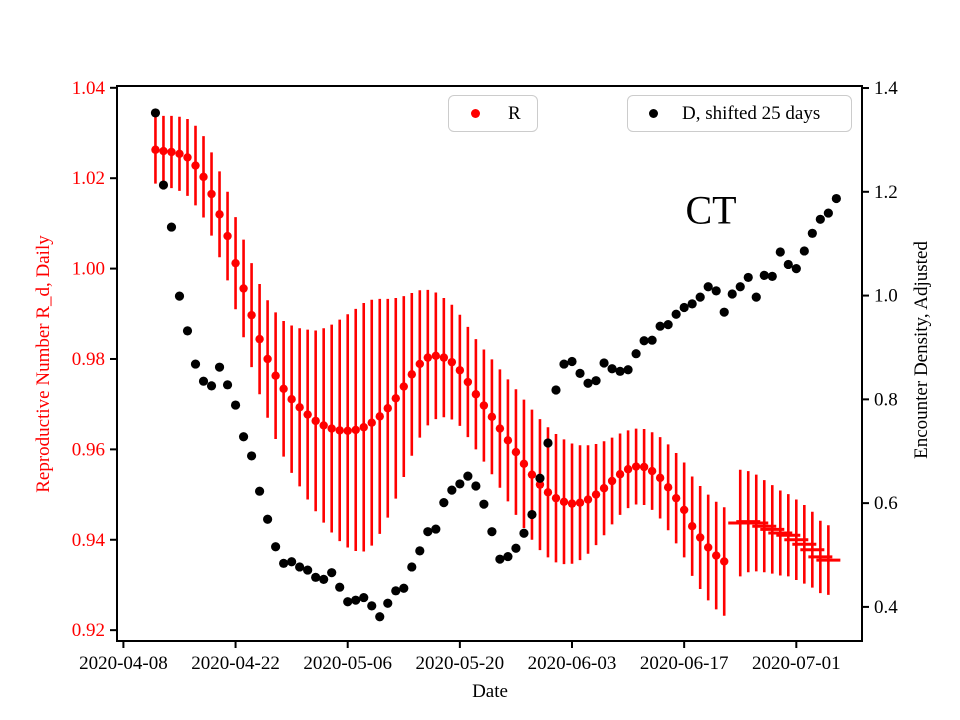 This screenshot has width=960, height=720. What do you see at coordinates (880, 348) in the screenshot?
I see `right-axis-ticks: 0.4 0.6 0.8 1.0 1.2 1.4` at bounding box center [880, 348].